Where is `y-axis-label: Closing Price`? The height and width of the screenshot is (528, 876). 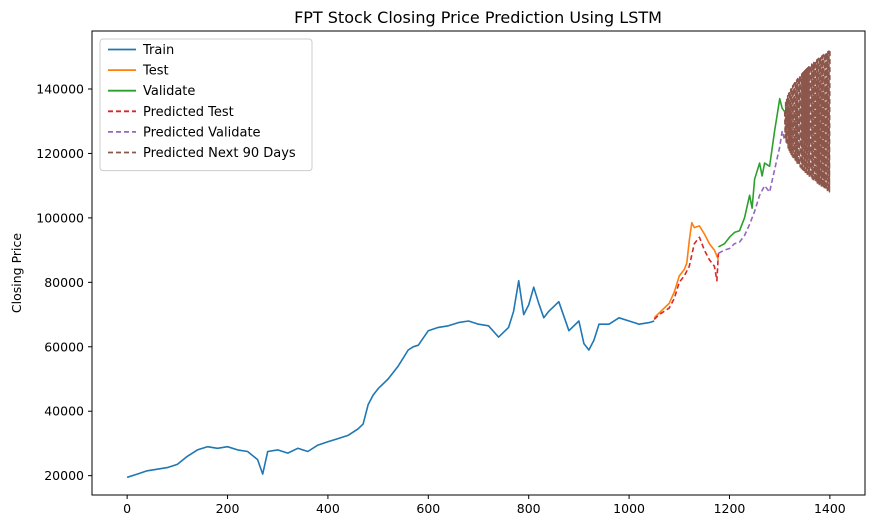
y-axis-label: Closing Price is located at coordinates (16, 273).